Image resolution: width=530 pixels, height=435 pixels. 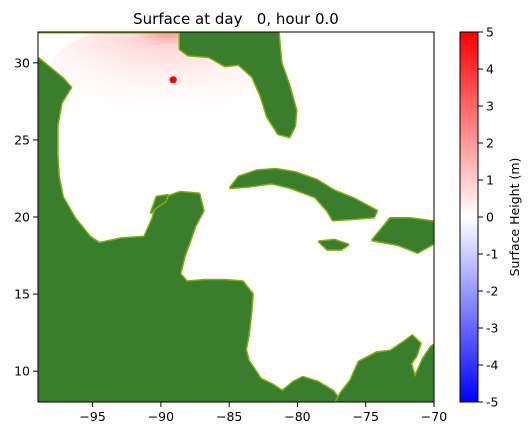 What do you see at coordinates (22, 217) in the screenshot?
I see `y-tick-label: 20` at bounding box center [22, 217].